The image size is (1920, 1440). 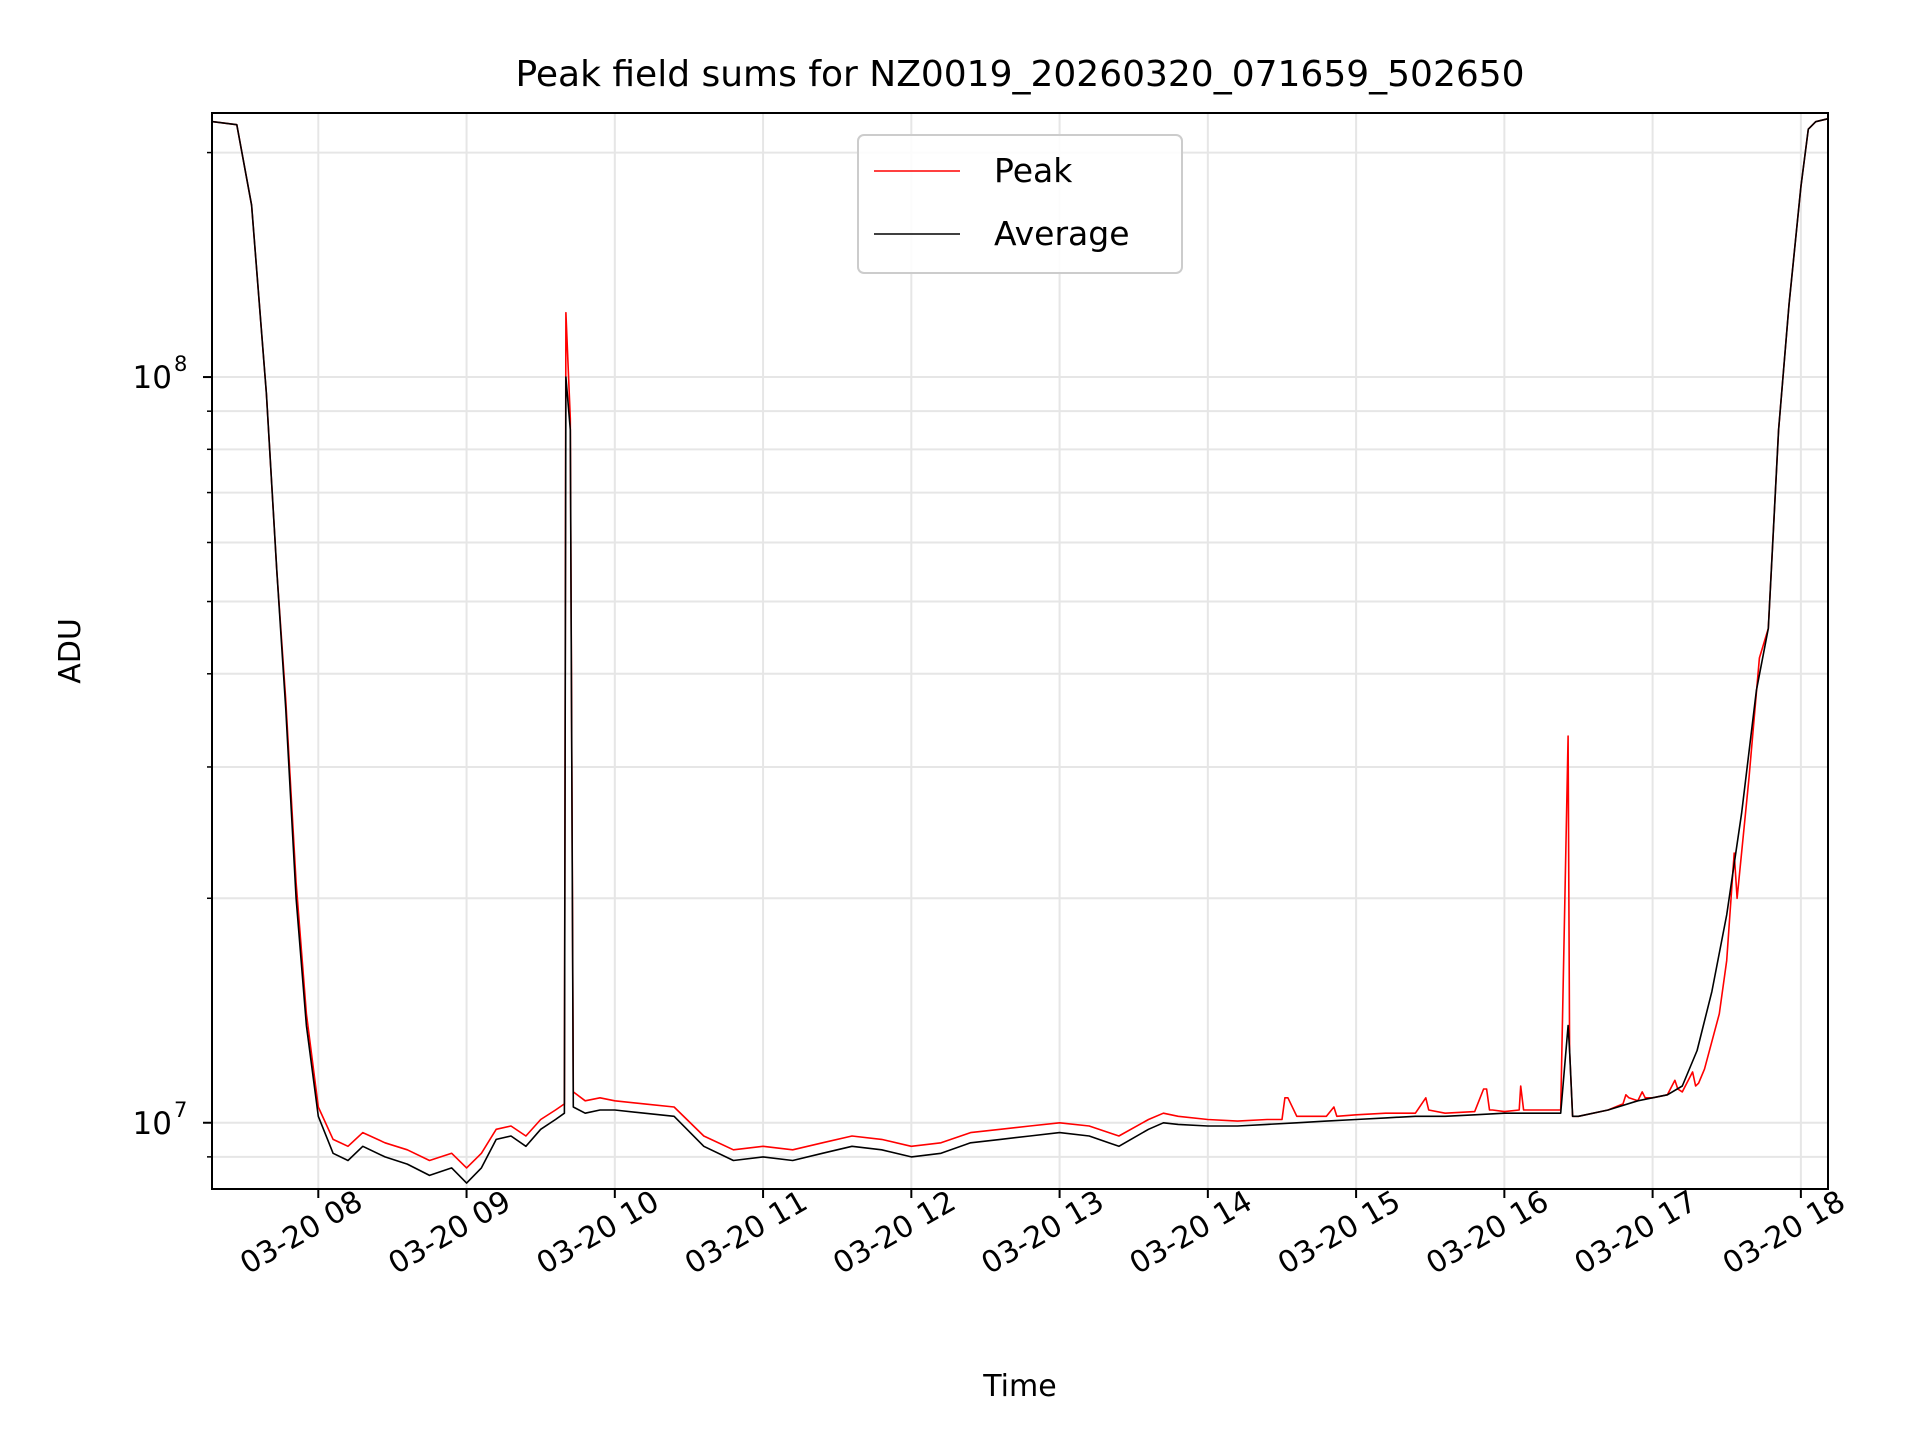 What do you see at coordinates (1019, 1386) in the screenshot?
I see `x-axis-label: Time` at bounding box center [1019, 1386].